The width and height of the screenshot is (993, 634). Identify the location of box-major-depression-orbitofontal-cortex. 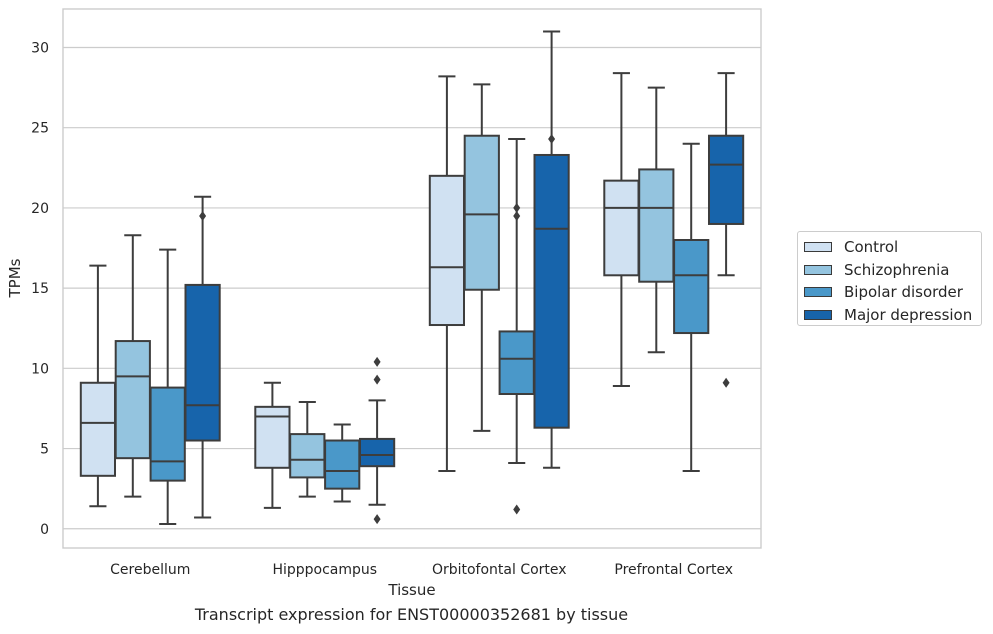
(551, 249).